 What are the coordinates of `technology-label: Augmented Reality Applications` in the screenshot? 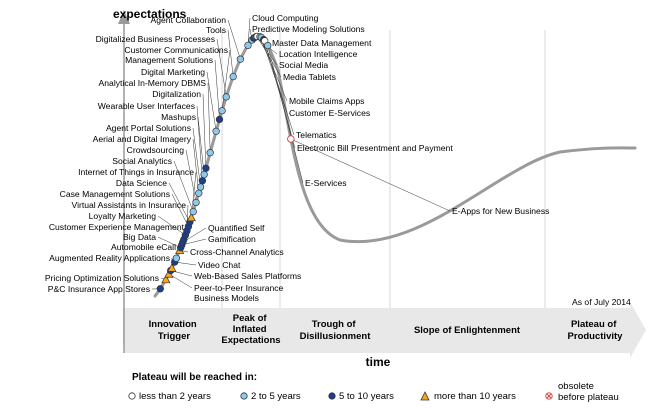 It's located at (109, 258).